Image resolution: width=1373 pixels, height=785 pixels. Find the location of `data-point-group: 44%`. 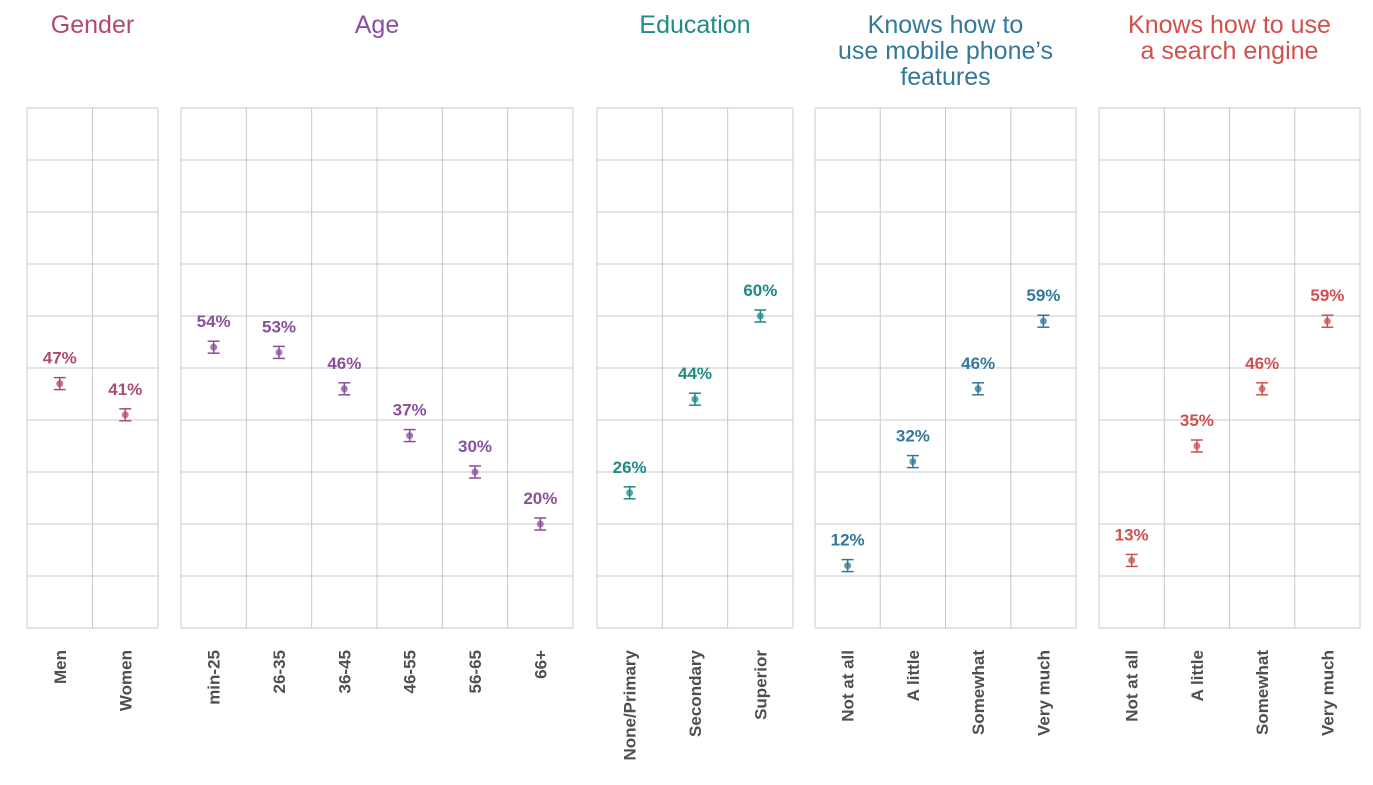

data-point-group: 44% is located at coordinates (695, 385).